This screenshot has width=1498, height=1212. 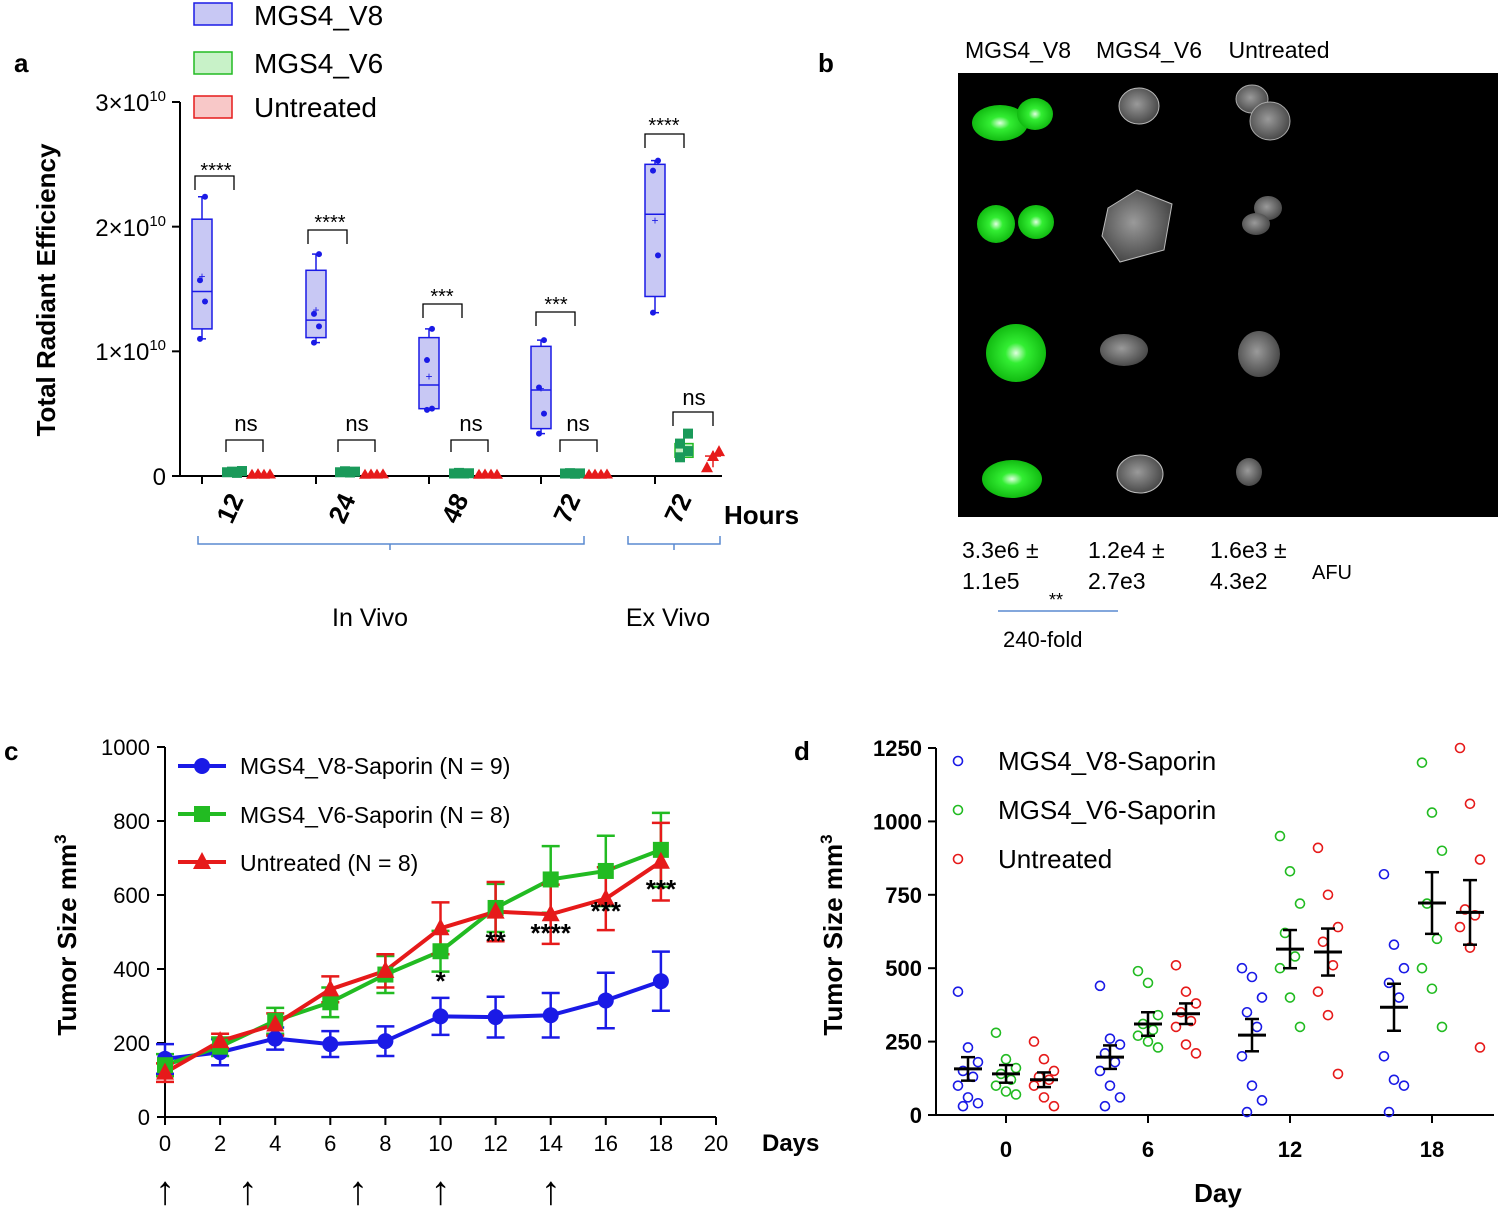 What do you see at coordinates (125, 747) in the screenshot?
I see `c-ytick-label-5: 1000` at bounding box center [125, 747].